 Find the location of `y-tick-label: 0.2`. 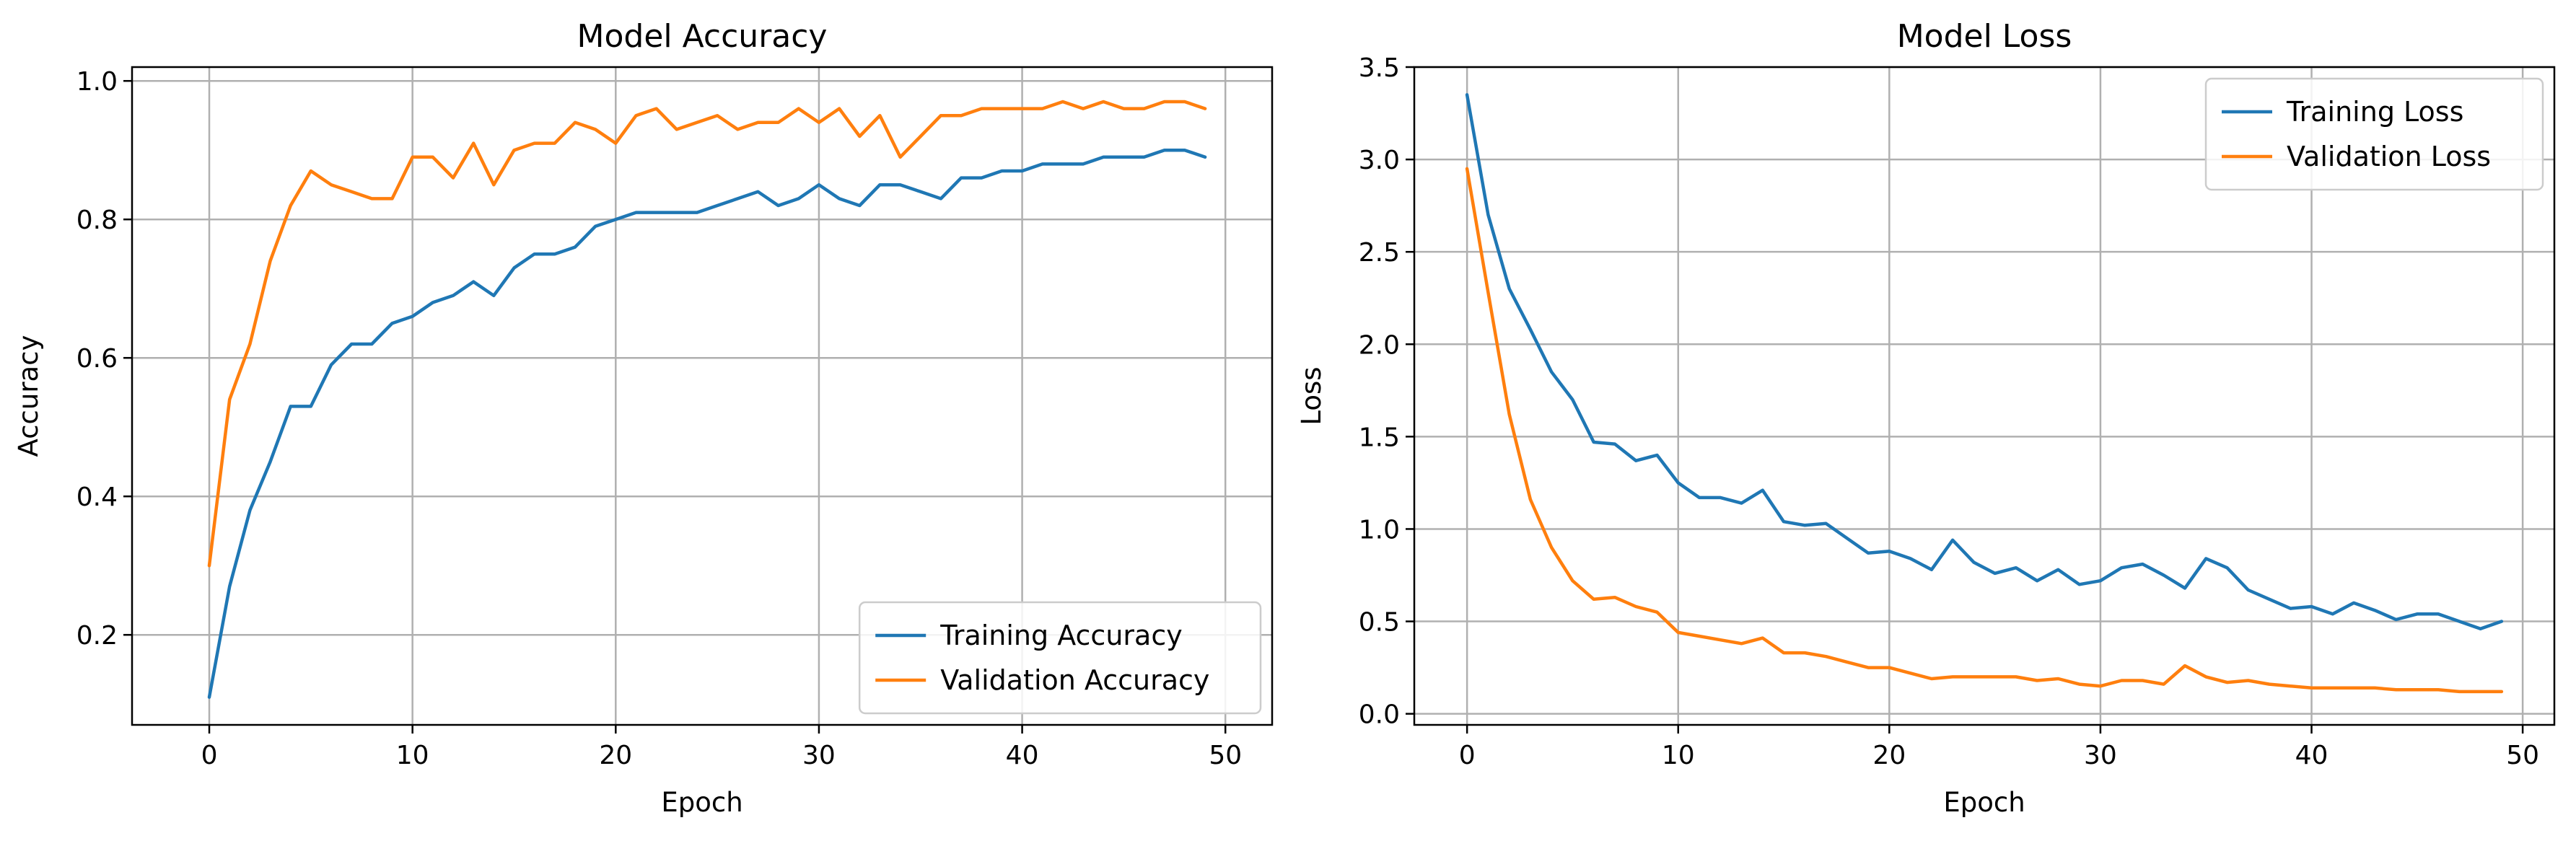

y-tick-label: 0.2 is located at coordinates (97, 636).